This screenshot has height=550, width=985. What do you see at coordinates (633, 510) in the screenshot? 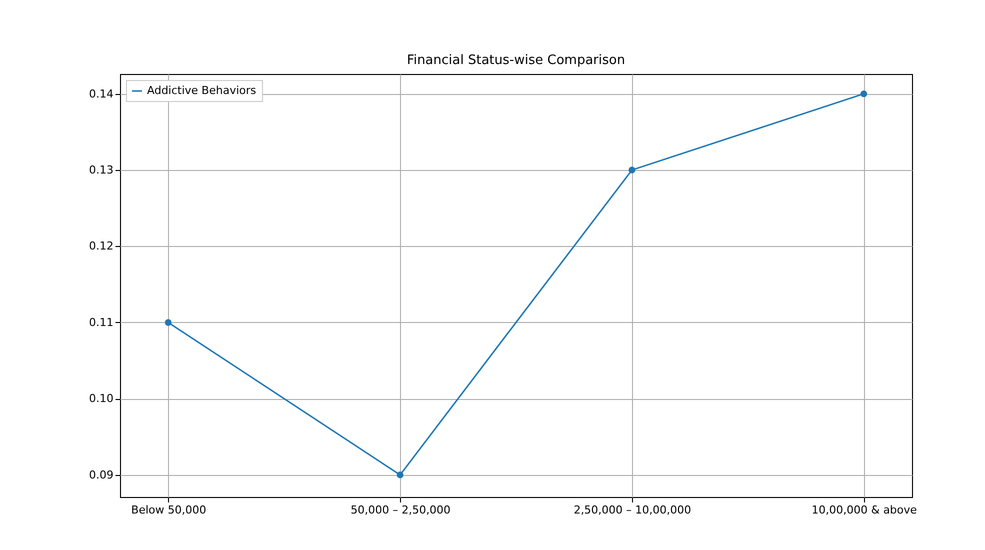
I see `x-tick-label: 2,50,000 – 10,00,000` at bounding box center [633, 510].